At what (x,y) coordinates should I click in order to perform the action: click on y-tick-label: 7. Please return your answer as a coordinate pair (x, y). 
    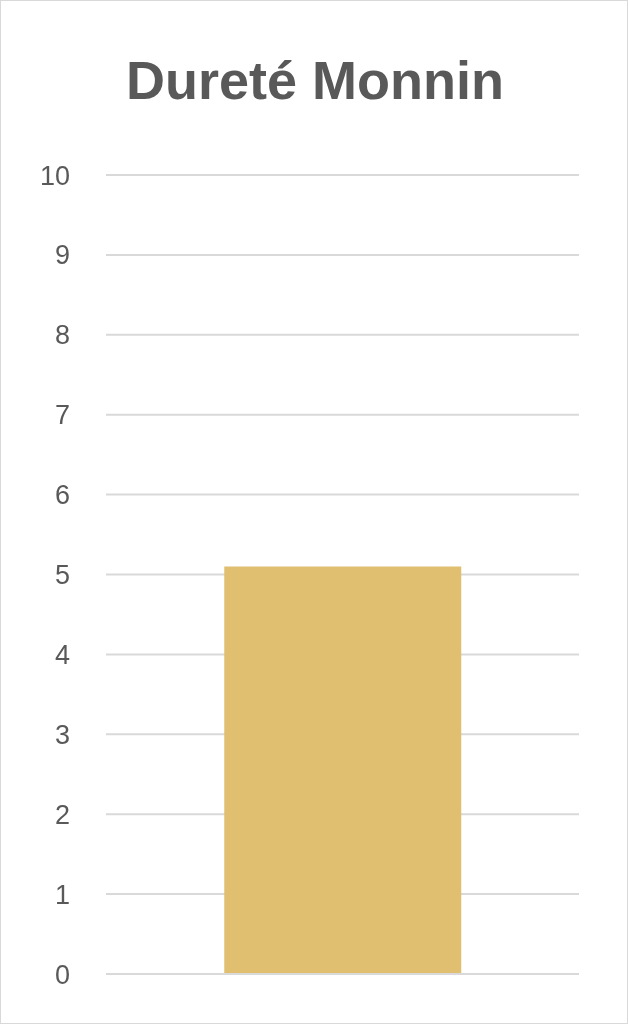
    Looking at the image, I should click on (62, 415).